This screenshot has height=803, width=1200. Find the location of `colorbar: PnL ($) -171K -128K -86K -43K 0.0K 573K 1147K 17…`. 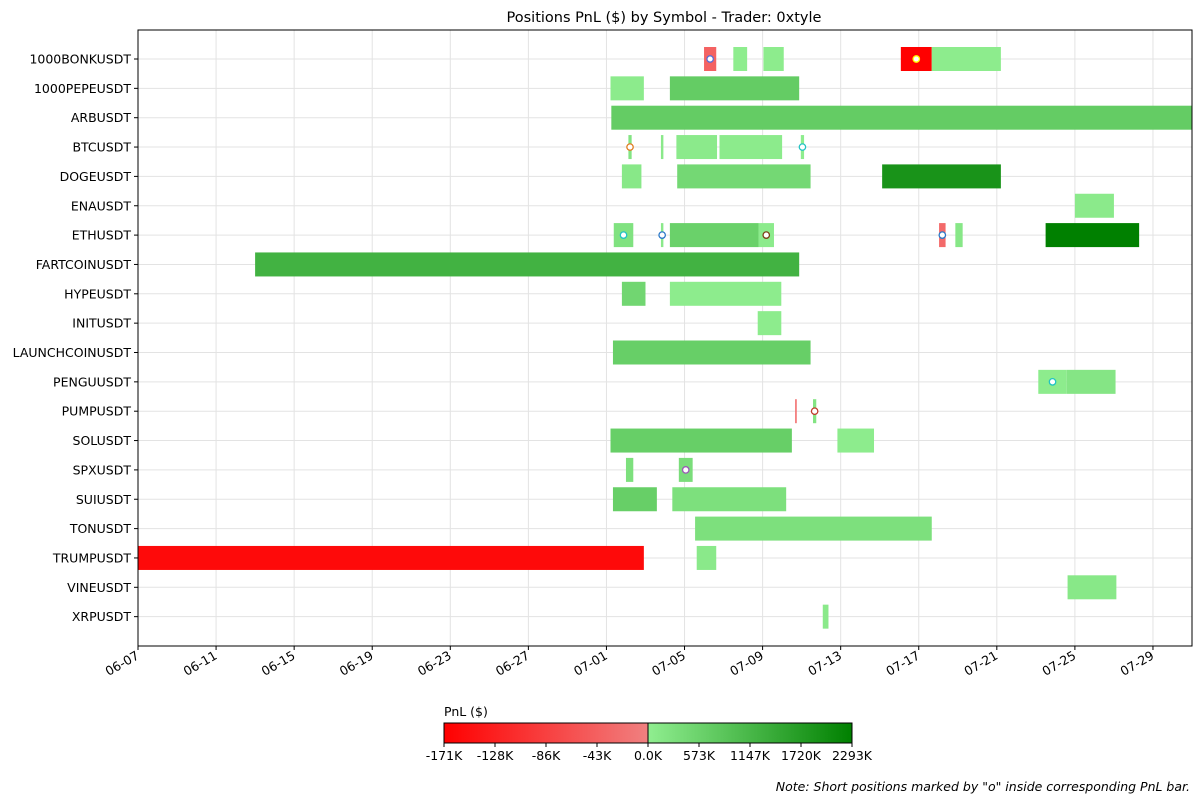

colorbar: PnL ($) -171K -128K -86K -43K 0.0K 573K 1147K 17… is located at coordinates (649, 733).